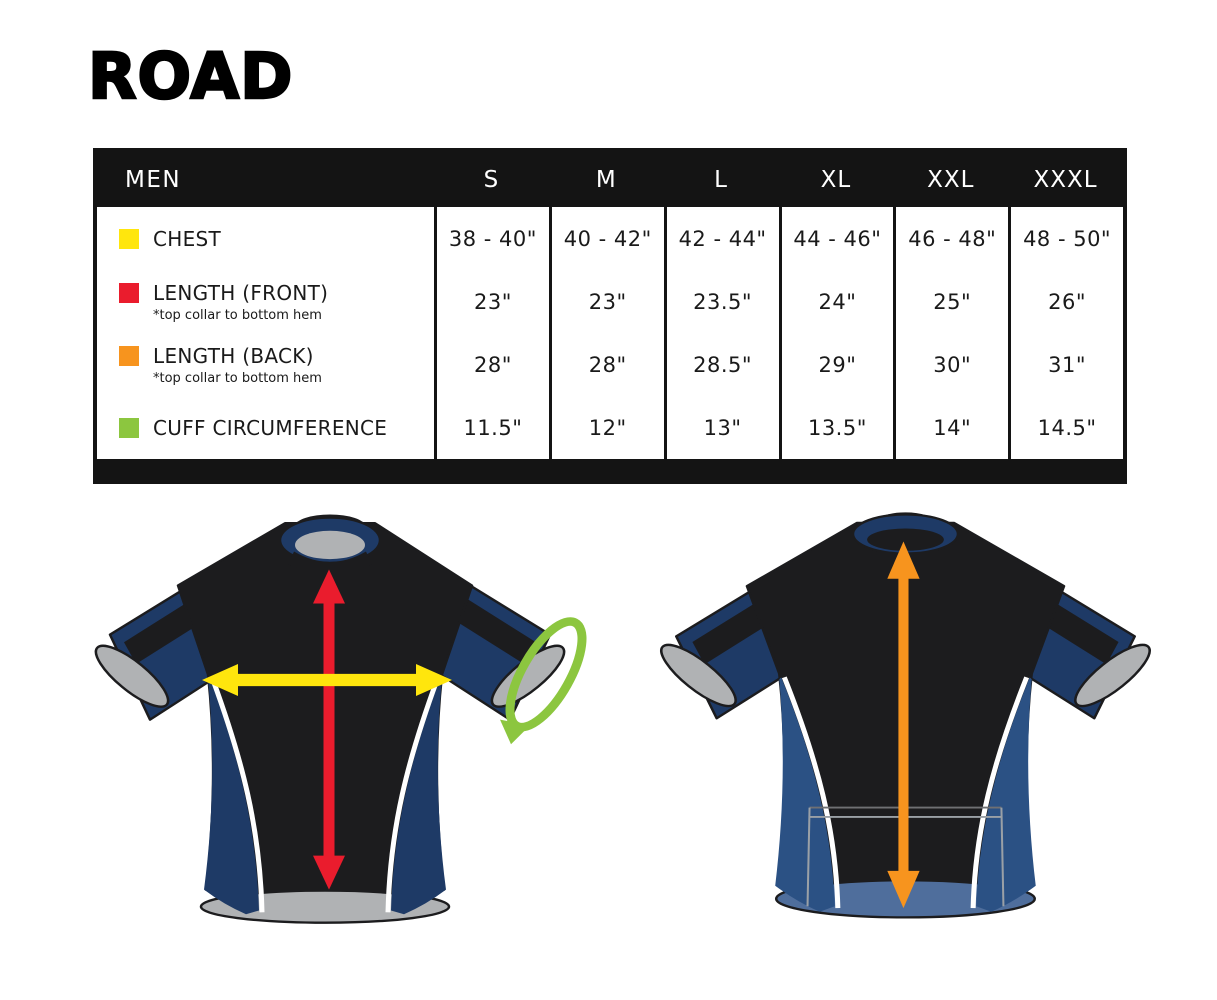  What do you see at coordinates (808, 857) in the screenshot?
I see `pocket-left-seam` at bounding box center [808, 857].